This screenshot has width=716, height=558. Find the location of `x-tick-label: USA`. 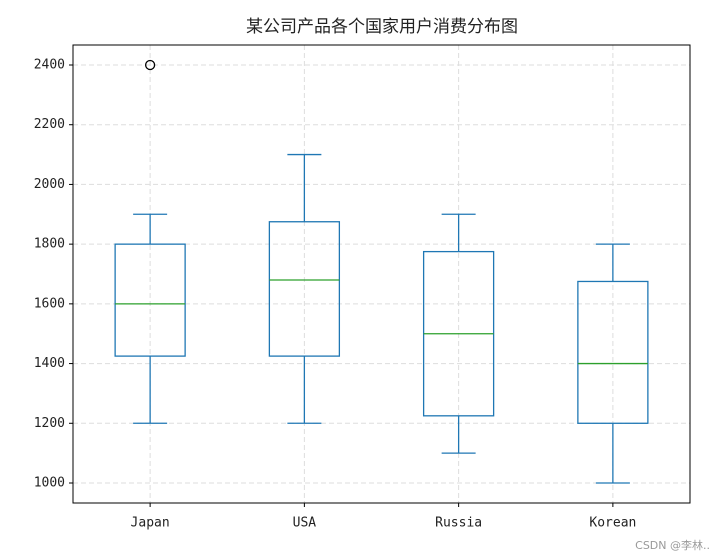

x-tick-label: USA is located at coordinates (305, 523).